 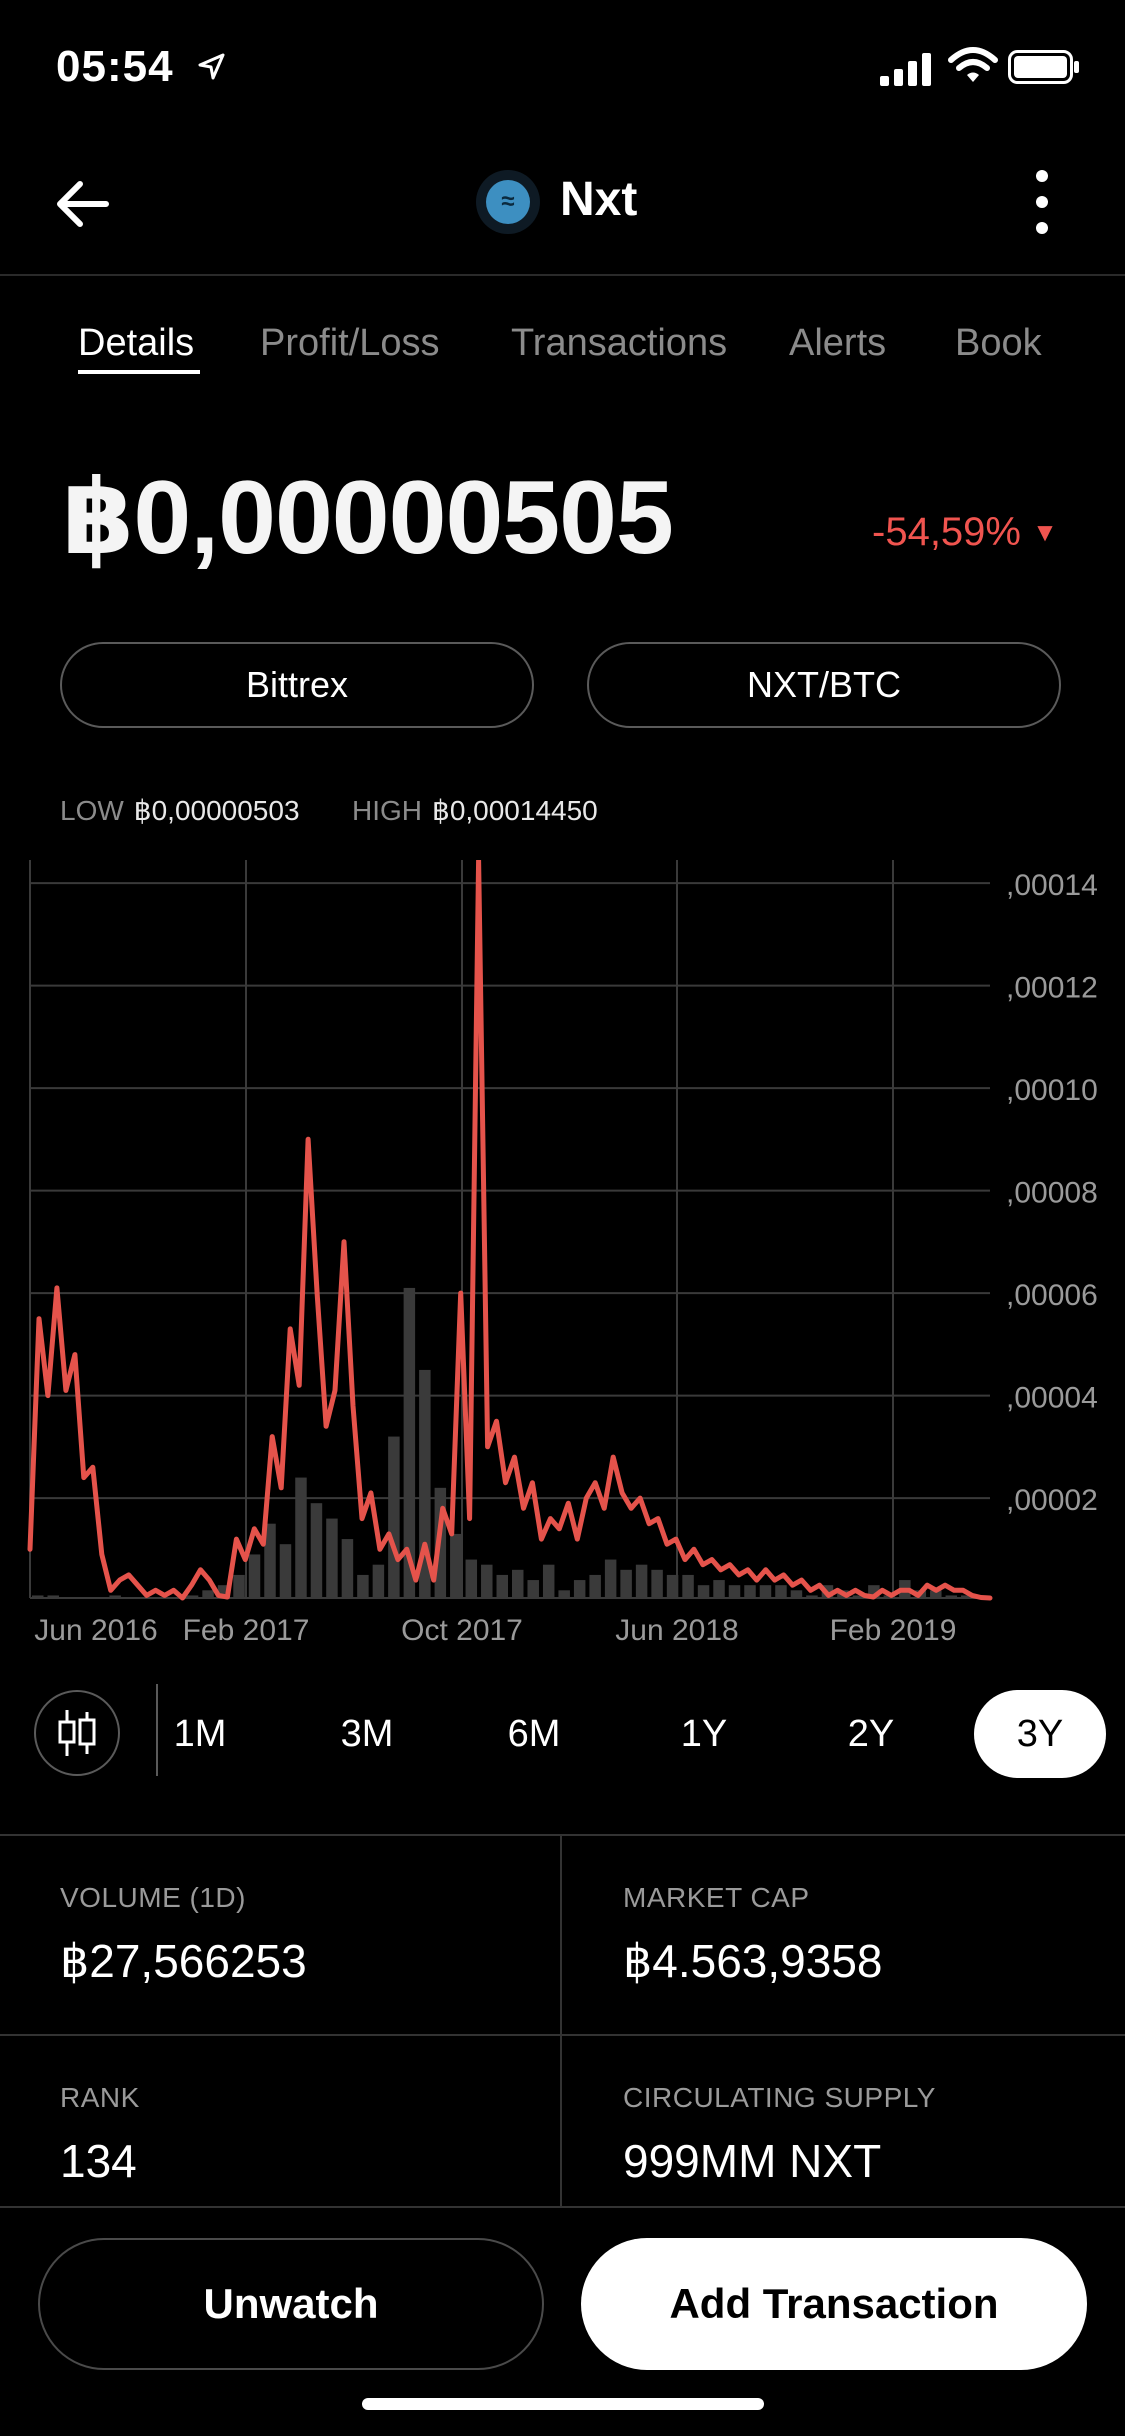 What do you see at coordinates (350, 343) in the screenshot?
I see `tab-profit-loss: Profit/Loss` at bounding box center [350, 343].